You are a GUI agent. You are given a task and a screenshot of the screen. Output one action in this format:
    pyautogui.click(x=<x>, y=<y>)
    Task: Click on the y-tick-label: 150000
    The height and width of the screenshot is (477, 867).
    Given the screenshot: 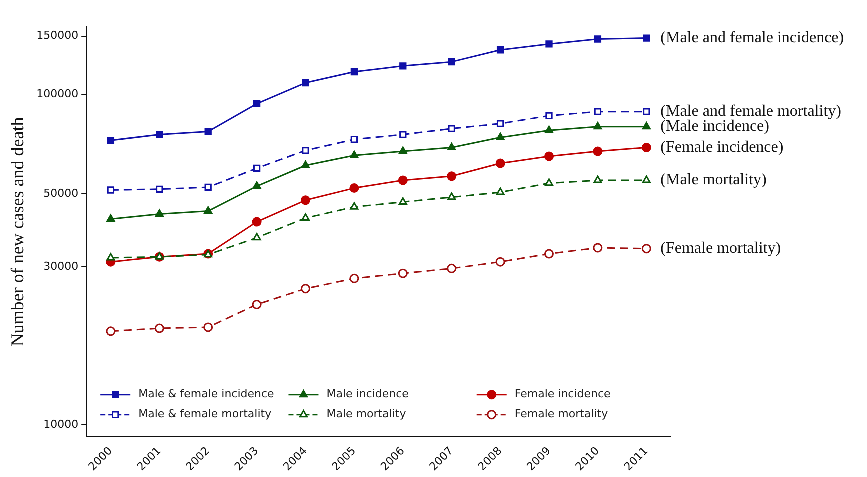 What is the action you would take?
    pyautogui.click(x=57, y=35)
    